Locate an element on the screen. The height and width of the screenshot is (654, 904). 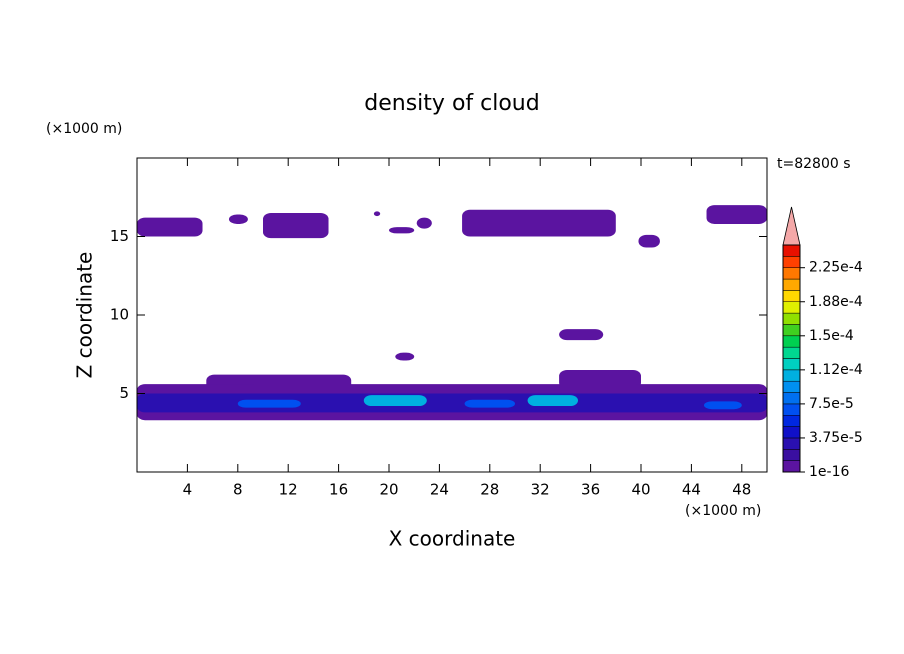
x-tick-label: 12 is located at coordinates (288, 490).